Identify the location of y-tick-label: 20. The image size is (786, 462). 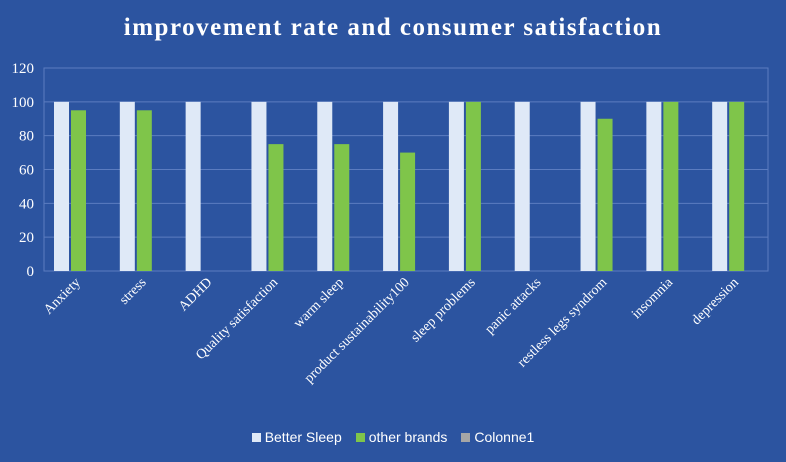
(26, 238).